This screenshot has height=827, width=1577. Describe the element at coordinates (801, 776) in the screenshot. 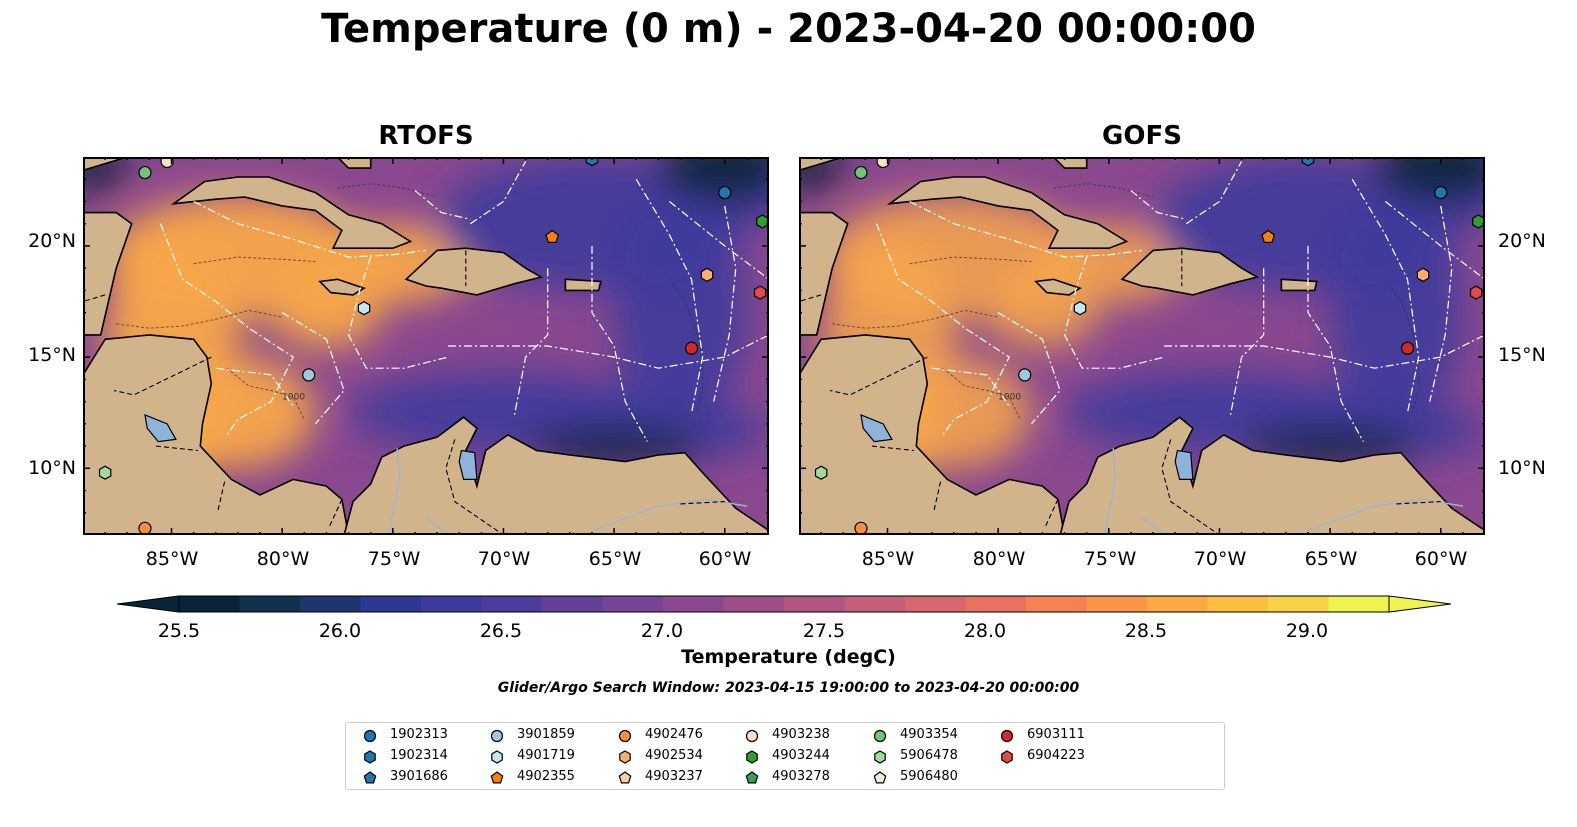

I see `legend-label: 4903278` at that location.